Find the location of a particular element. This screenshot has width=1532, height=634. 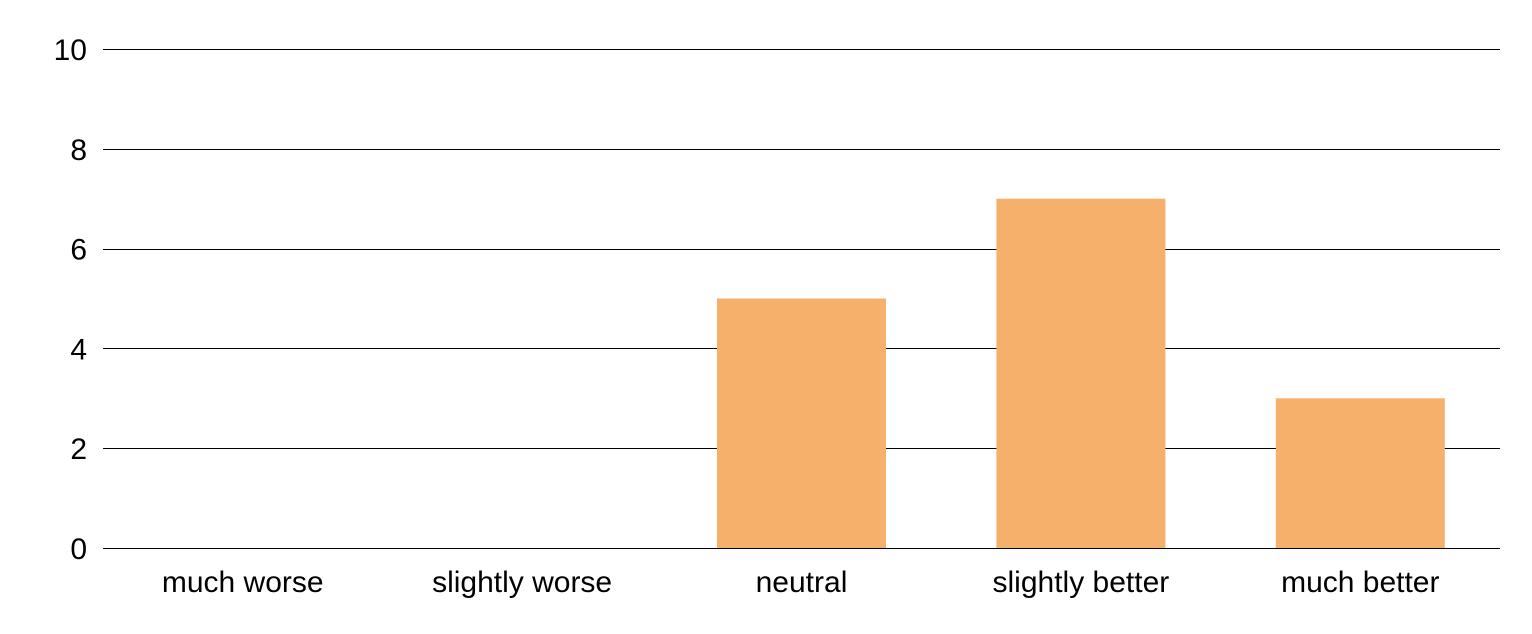

y-tick-label: 8 is located at coordinates (78, 150).